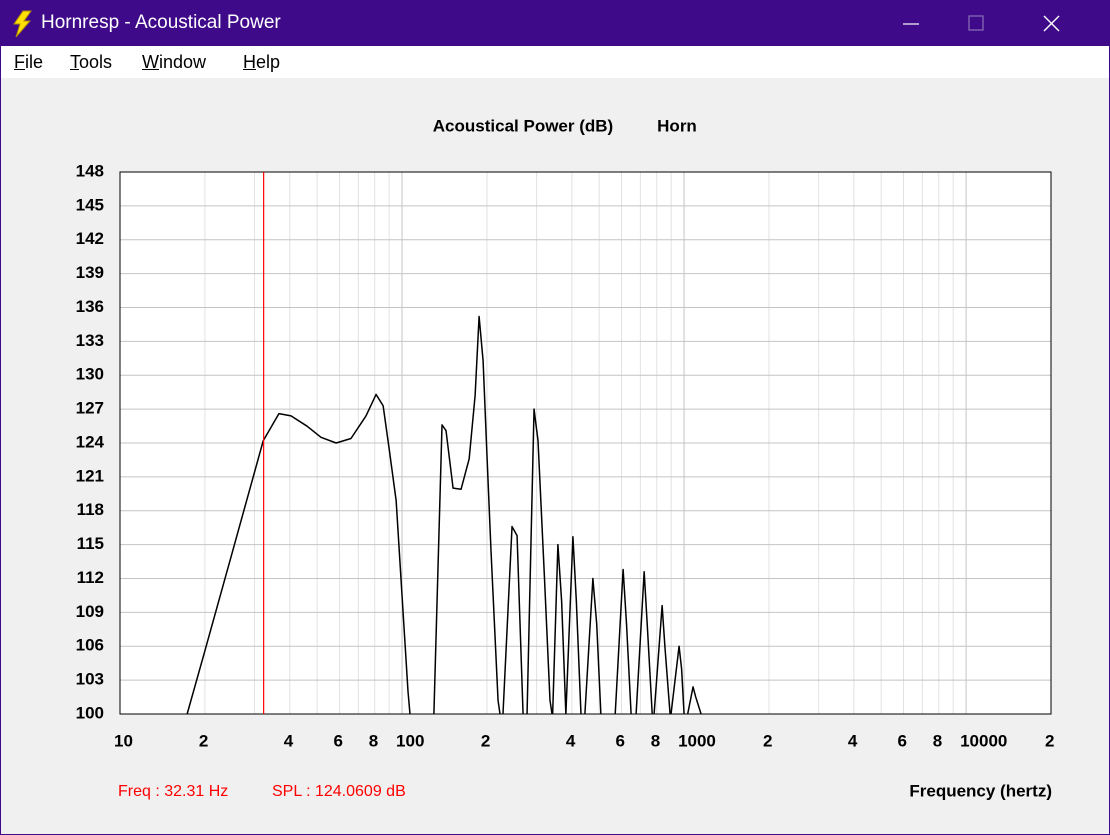 The height and width of the screenshot is (835, 1110). Describe the element at coordinates (90, 441) in the screenshot. I see `y-tick-label: 124` at that location.